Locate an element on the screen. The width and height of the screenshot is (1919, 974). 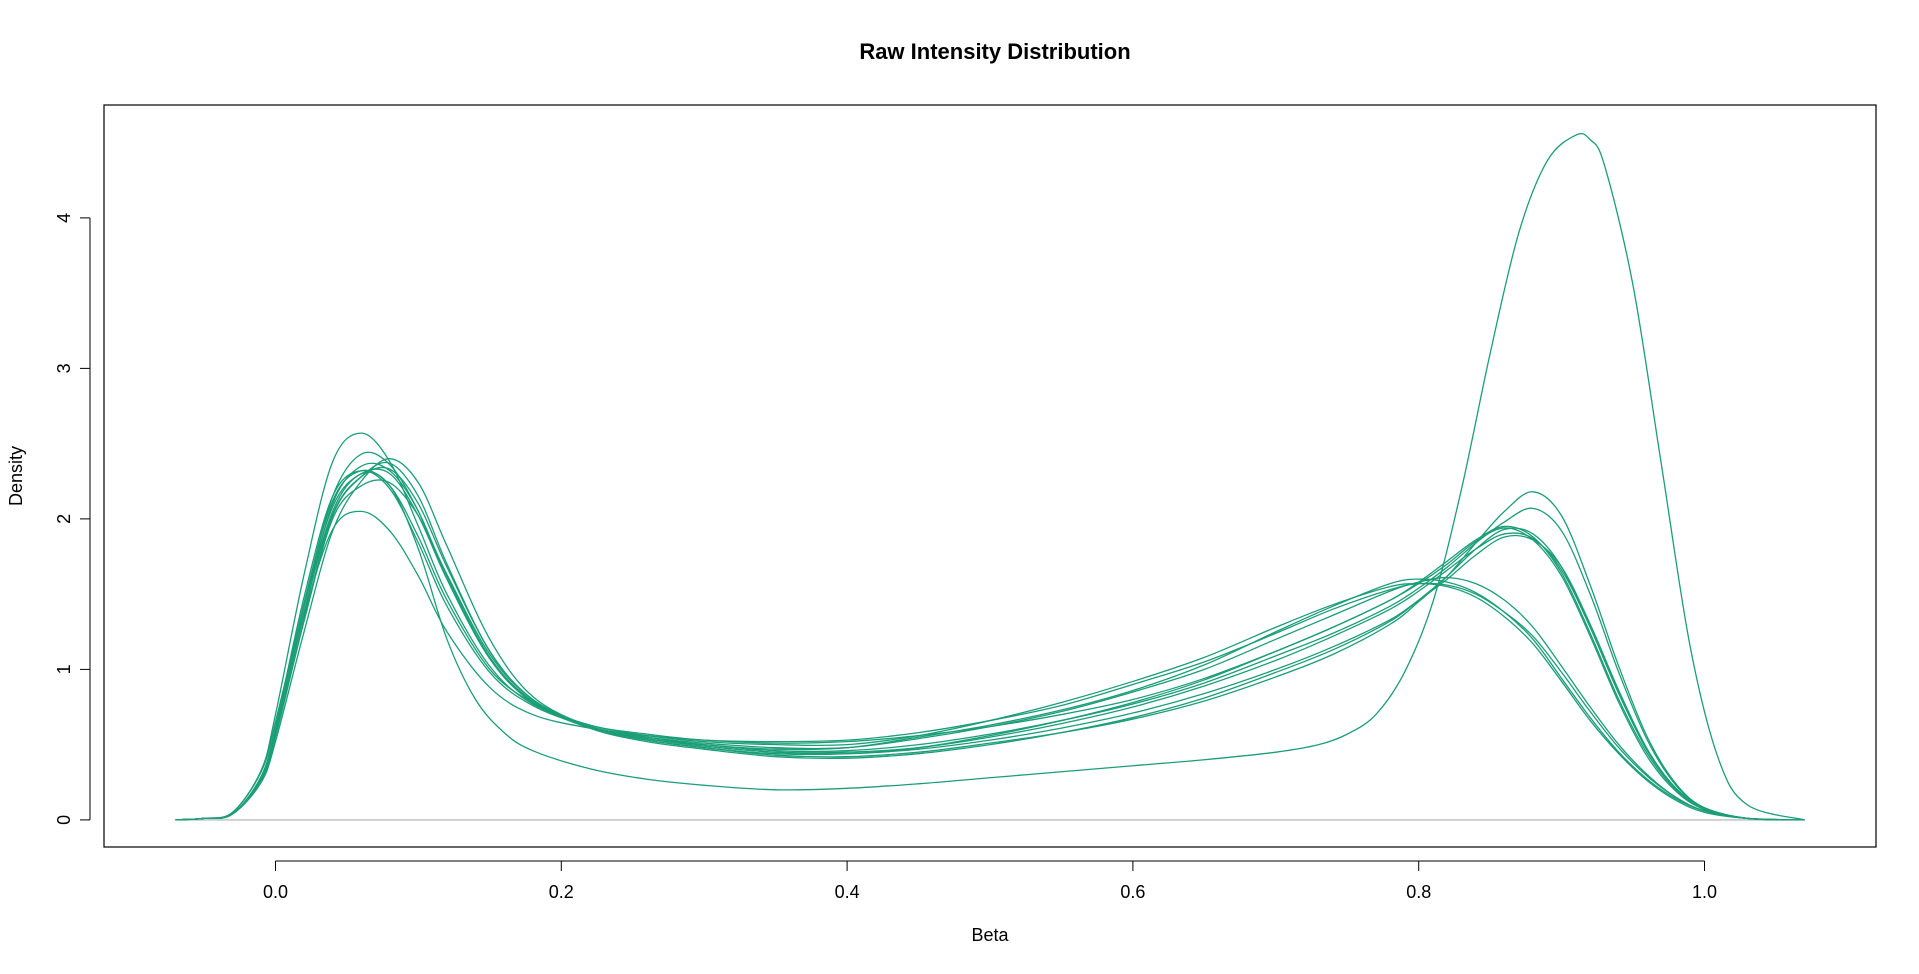
x-axis: 0.0 0.2 0.4 0.6 0.8 1.0 is located at coordinates (990, 881).